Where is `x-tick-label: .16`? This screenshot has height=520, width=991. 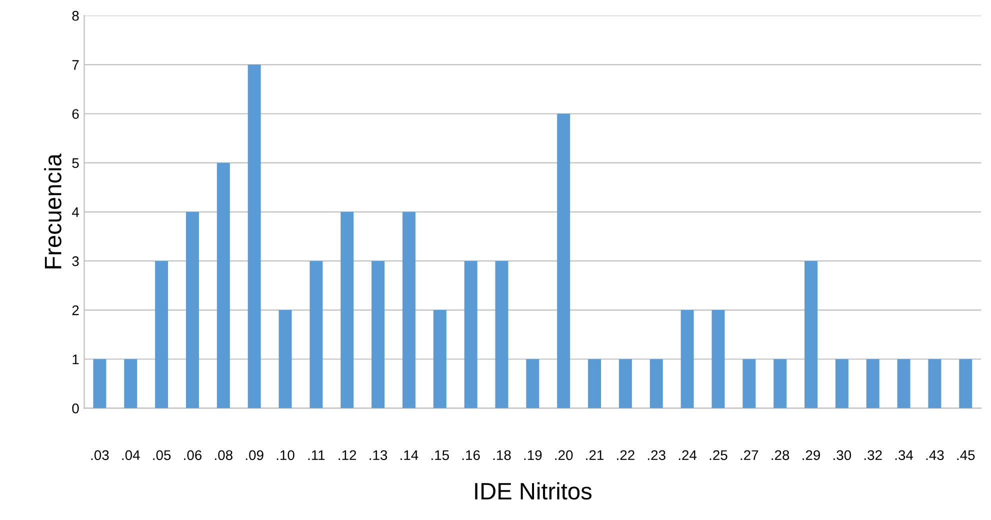
x-tick-label: .16 is located at coordinates (471, 455).